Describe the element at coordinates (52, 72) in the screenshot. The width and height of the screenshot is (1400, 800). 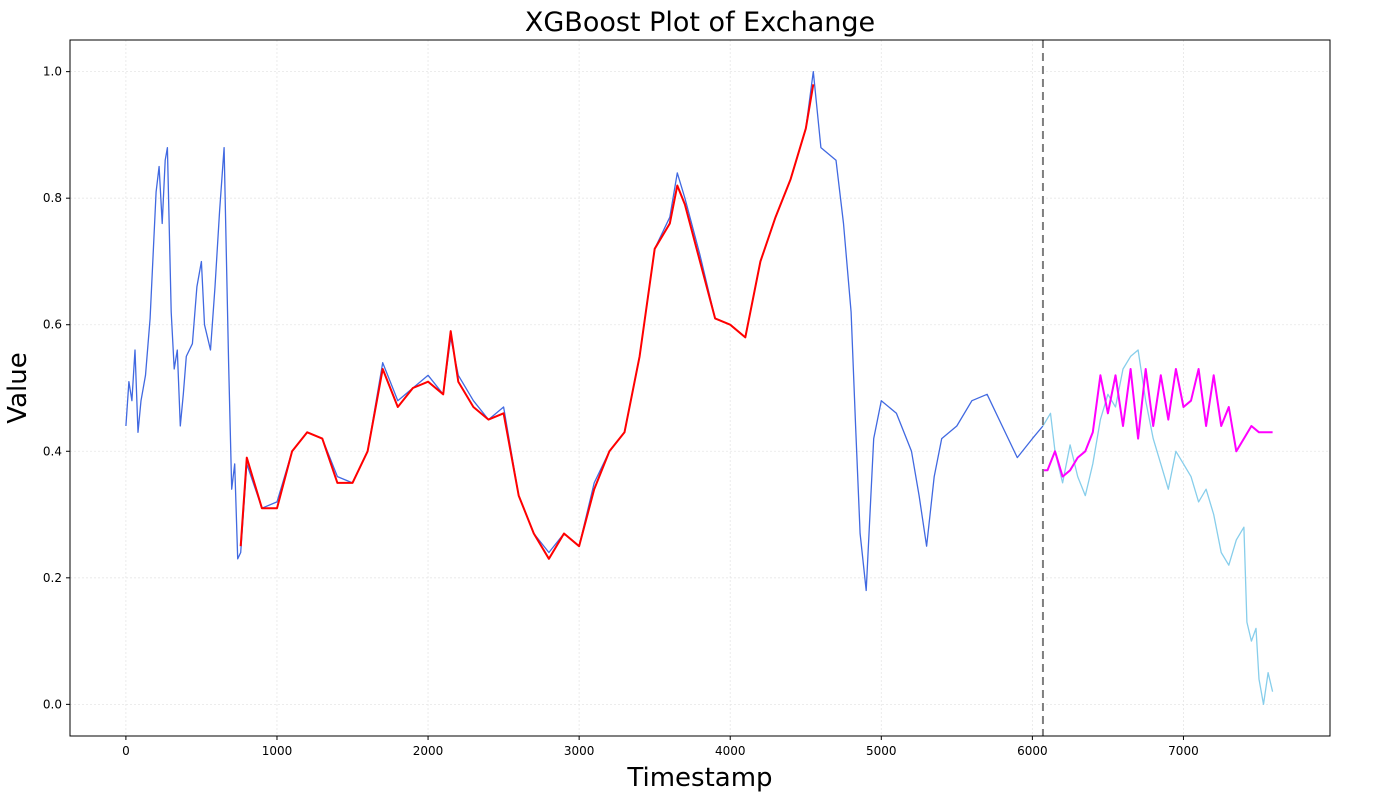
I see `y-tick-label: 1.0` at that location.